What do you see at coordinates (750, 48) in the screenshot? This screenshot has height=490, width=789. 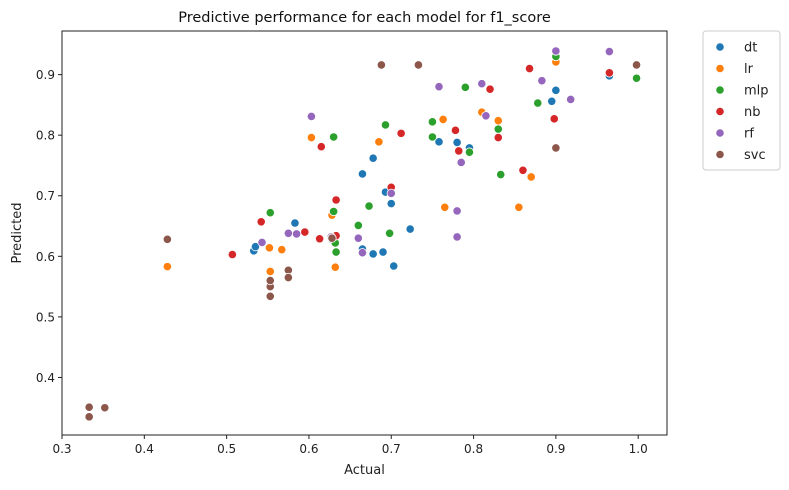 I see `legend-label: dt` at bounding box center [750, 48].